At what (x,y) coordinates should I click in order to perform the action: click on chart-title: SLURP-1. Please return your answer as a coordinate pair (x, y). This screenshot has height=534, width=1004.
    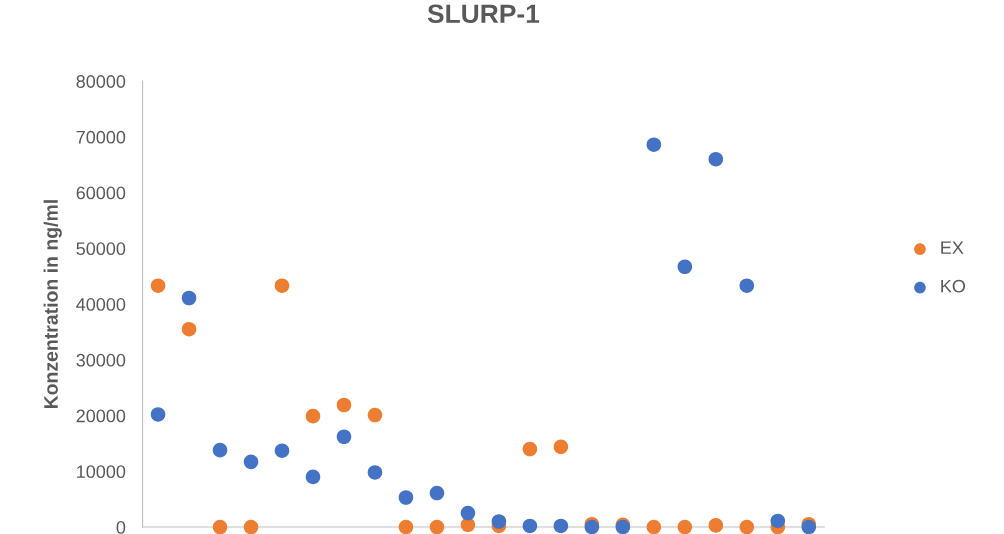
    Looking at the image, I should click on (483, 14).